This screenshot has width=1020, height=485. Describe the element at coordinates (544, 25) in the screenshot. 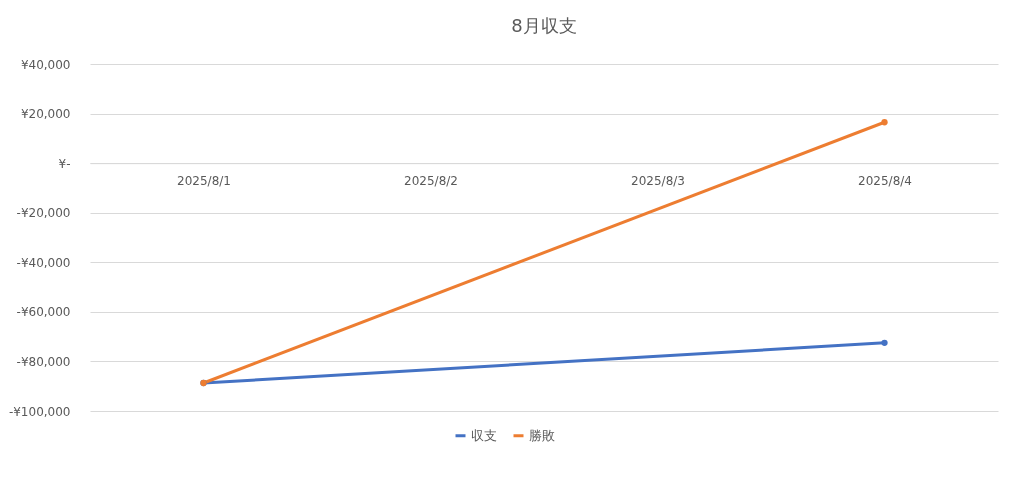

I see `chart-title: 8月収支` at that location.